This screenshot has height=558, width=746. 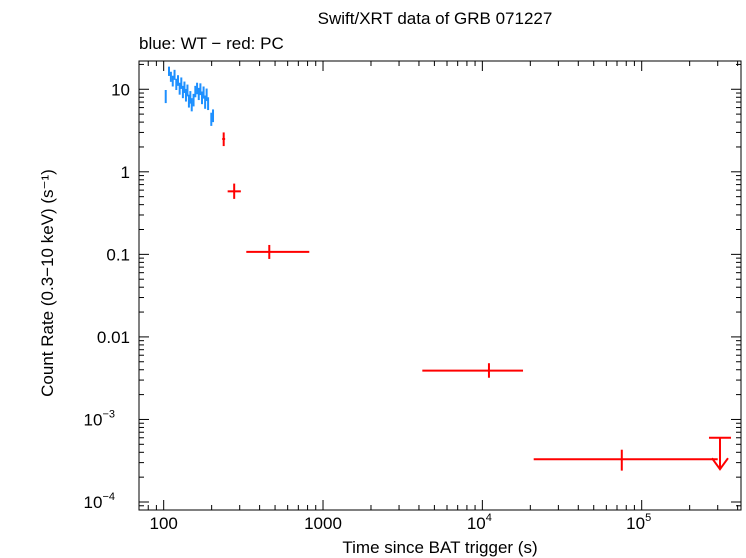 I want to click on tick-label-base: 0.01, so click(x=113, y=337).